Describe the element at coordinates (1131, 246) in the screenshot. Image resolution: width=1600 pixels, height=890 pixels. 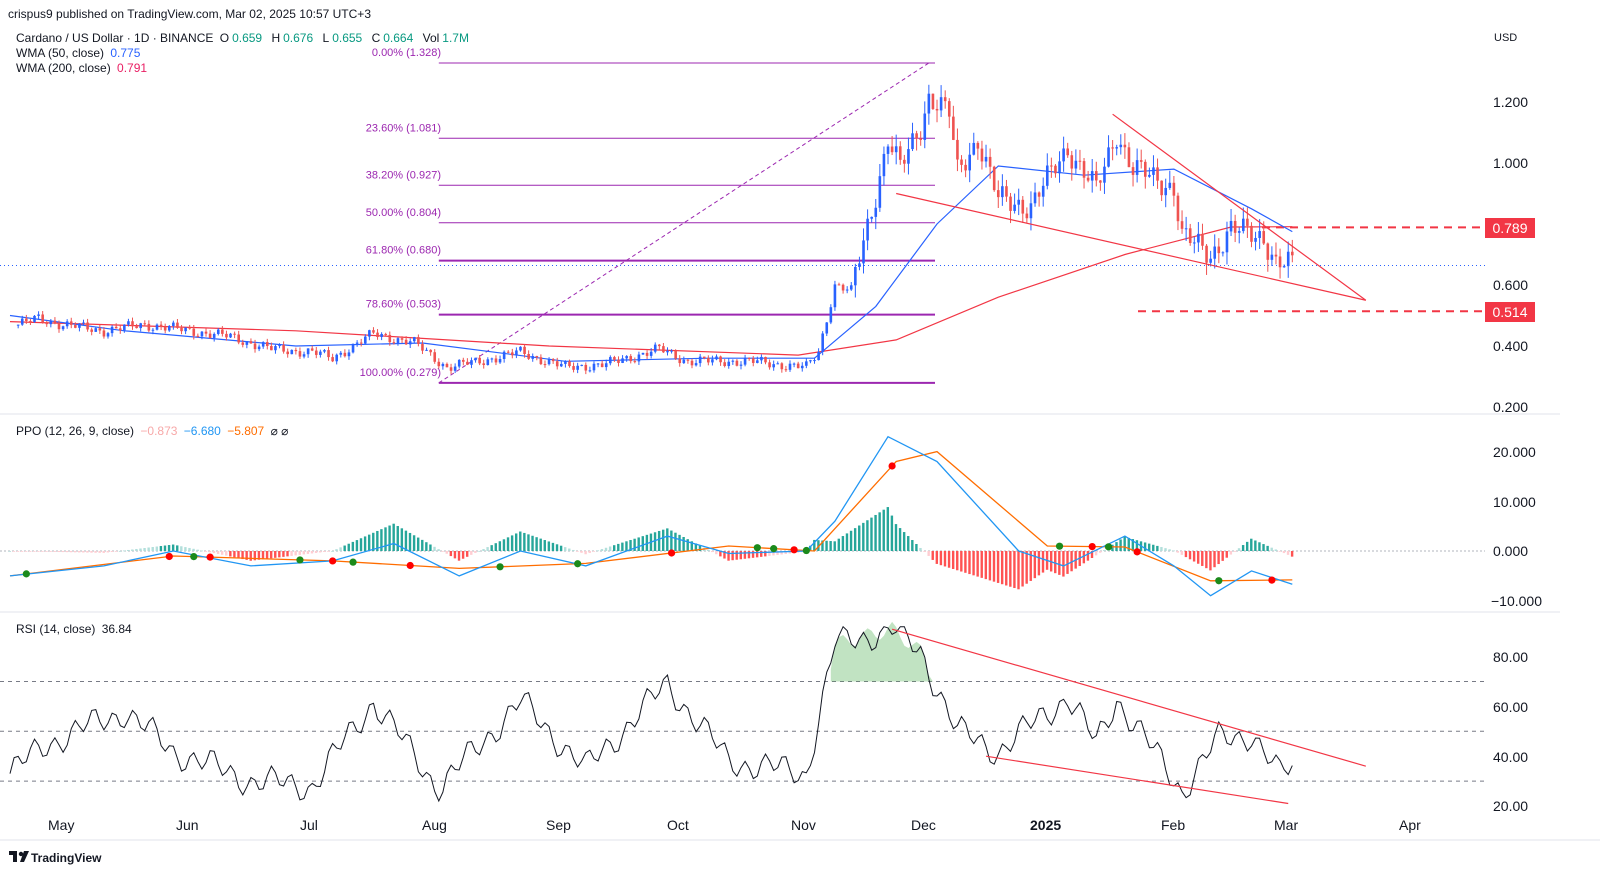
I see `trendline` at that location.